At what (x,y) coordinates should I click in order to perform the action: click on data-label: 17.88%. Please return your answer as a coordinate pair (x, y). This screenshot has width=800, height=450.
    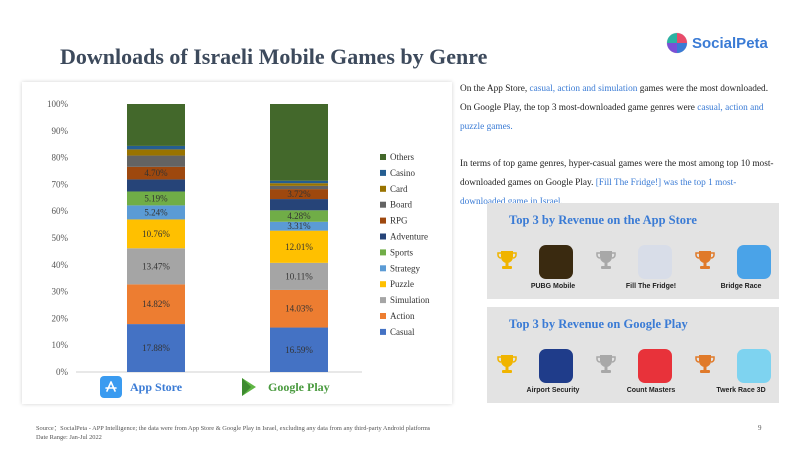
    Looking at the image, I should click on (156, 348).